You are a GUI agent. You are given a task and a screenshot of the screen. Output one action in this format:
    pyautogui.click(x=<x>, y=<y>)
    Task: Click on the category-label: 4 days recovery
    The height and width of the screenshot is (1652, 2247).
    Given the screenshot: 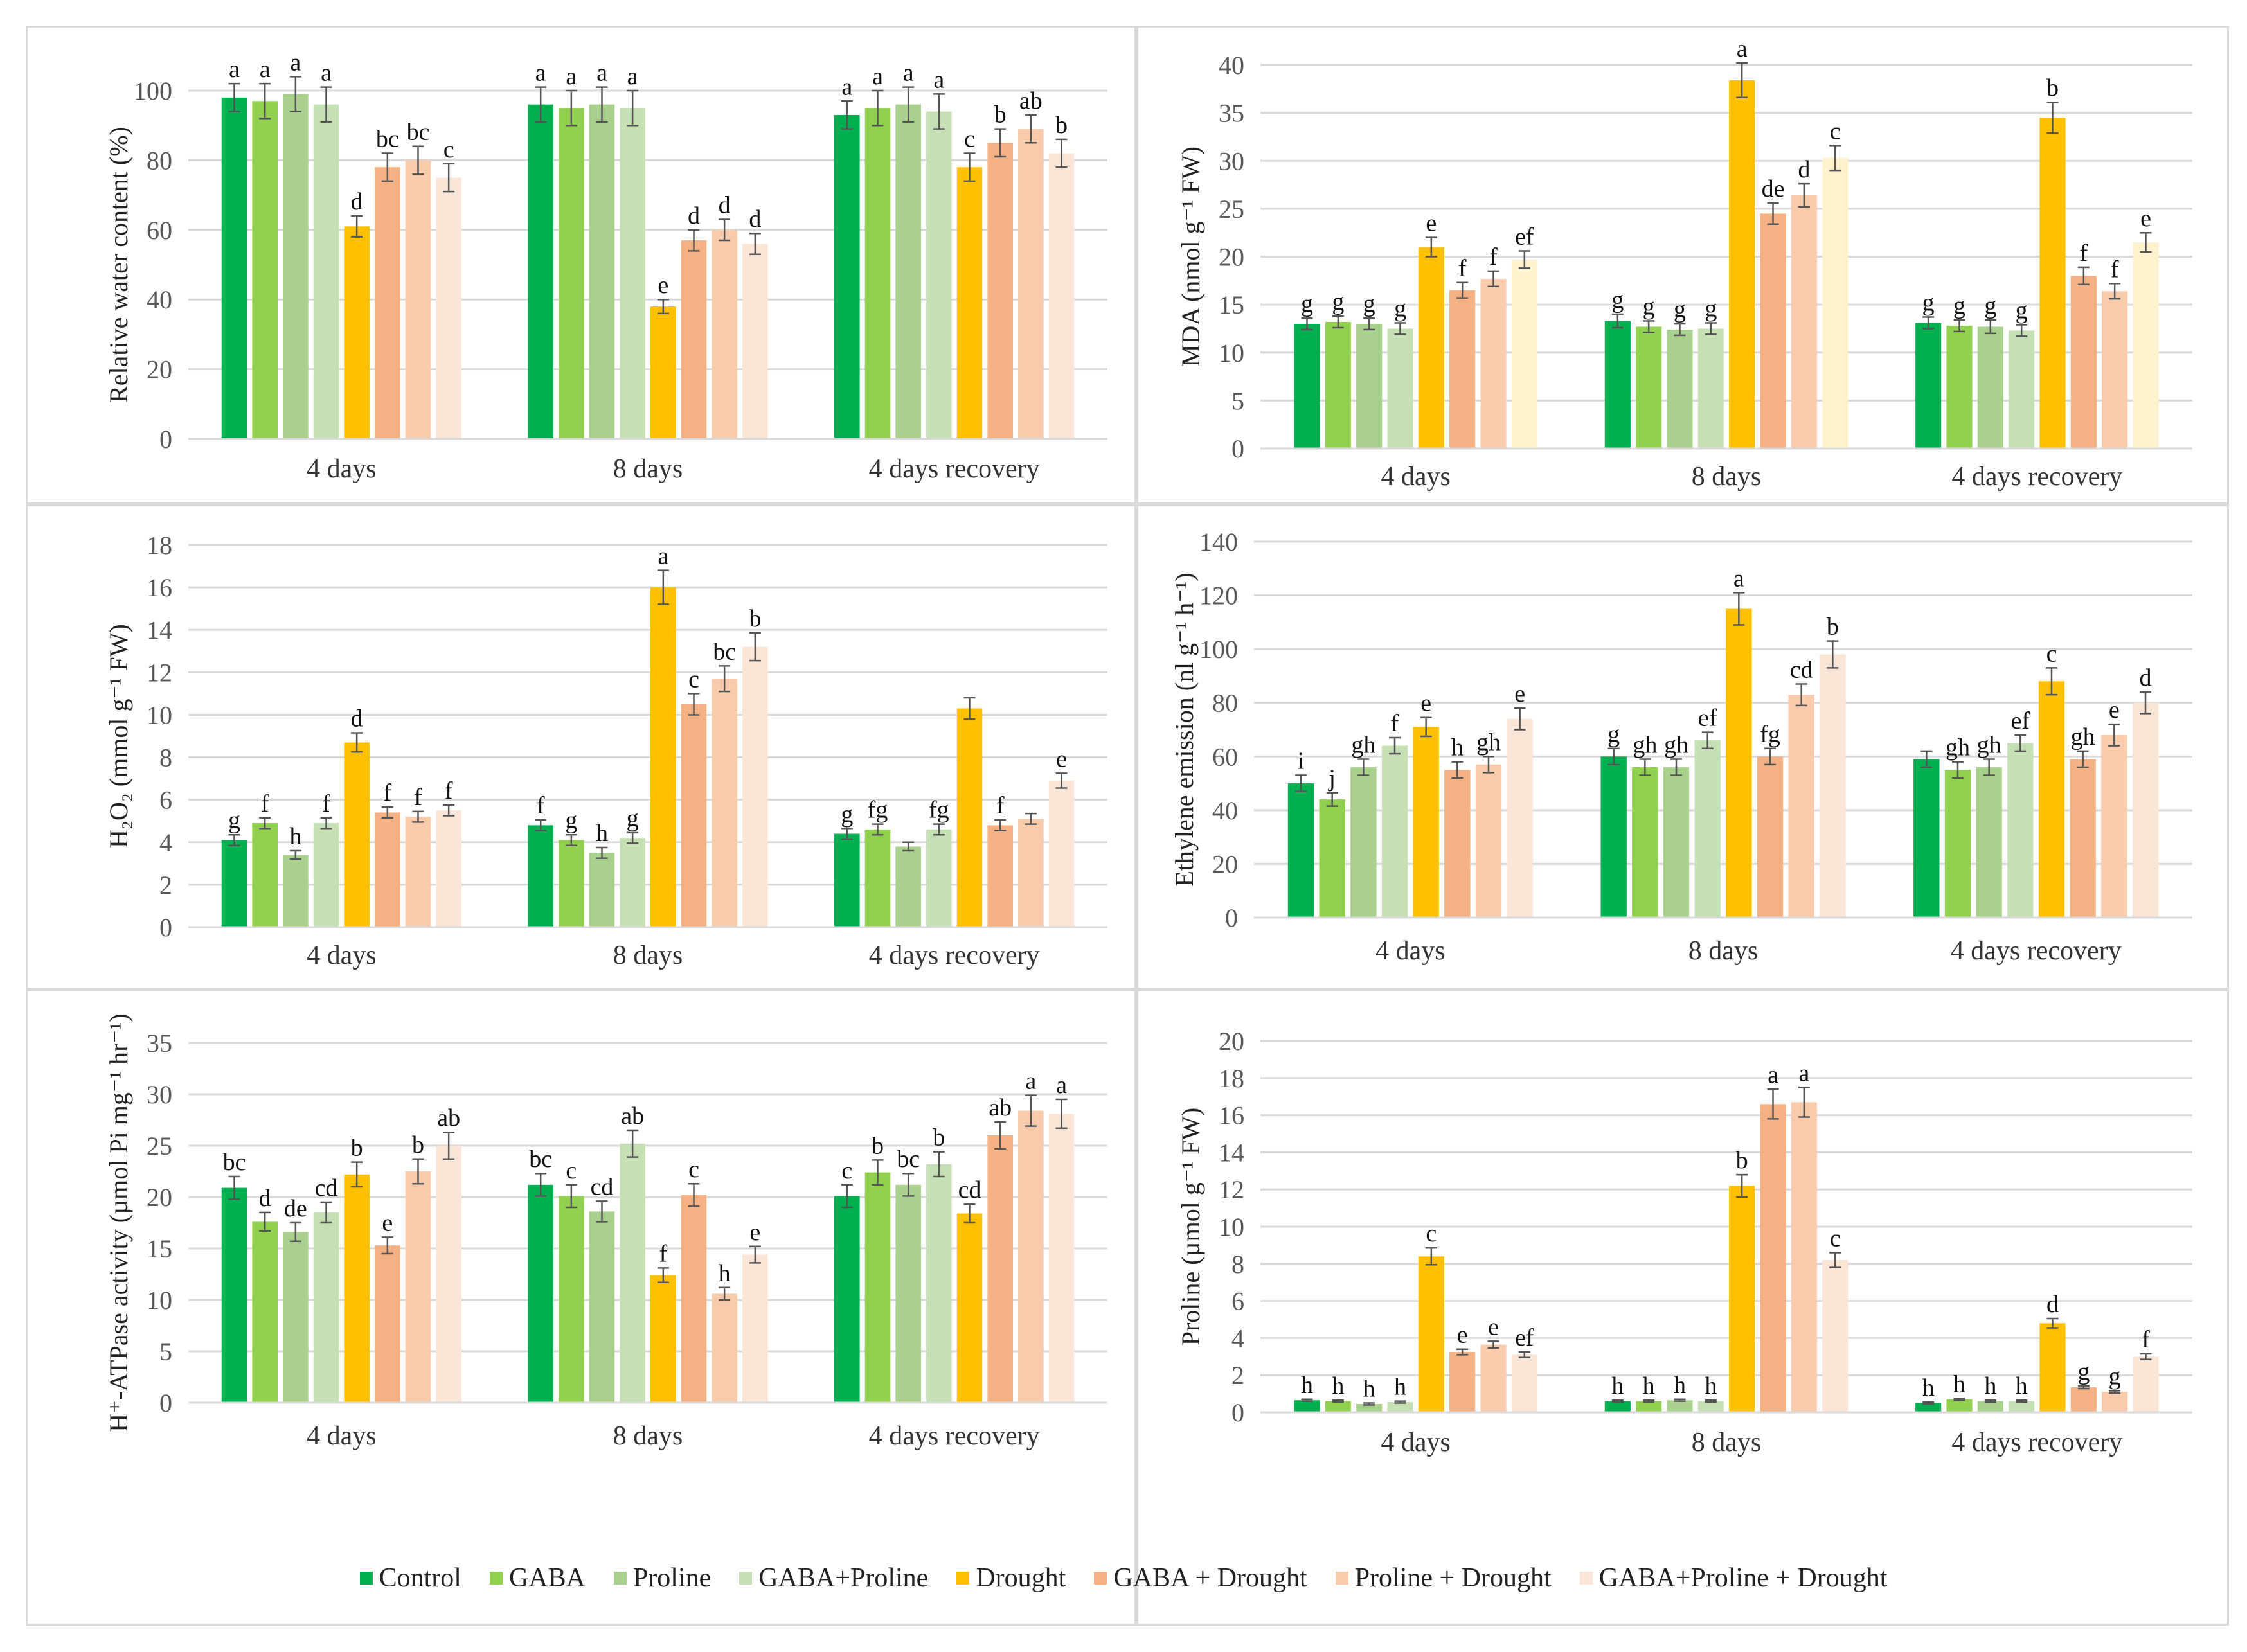 What is the action you would take?
    pyautogui.click(x=2037, y=1442)
    